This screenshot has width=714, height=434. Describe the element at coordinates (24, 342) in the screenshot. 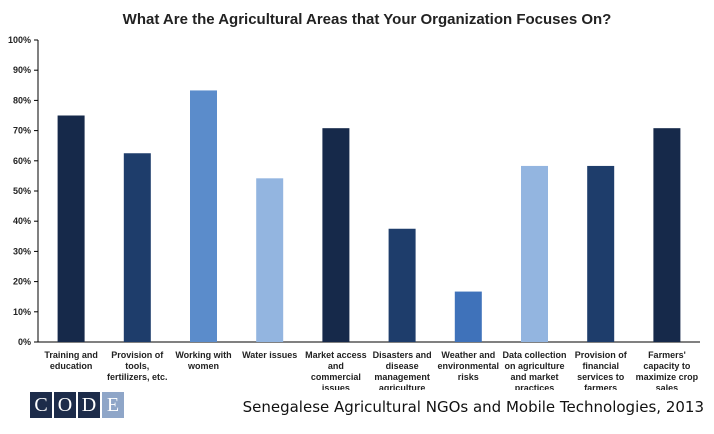

I see `y-tick-label: 0%` at that location.